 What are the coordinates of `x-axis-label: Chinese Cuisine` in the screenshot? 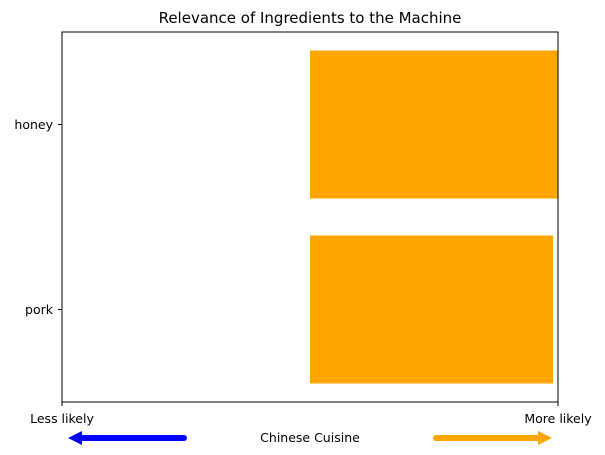 It's located at (310, 437).